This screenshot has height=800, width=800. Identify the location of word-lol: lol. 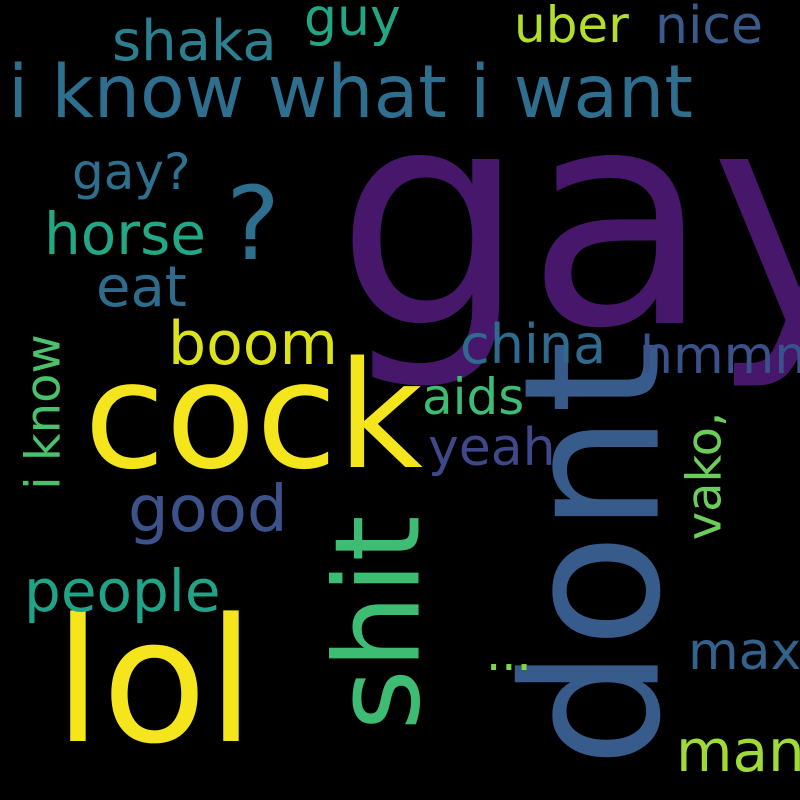
(154, 681).